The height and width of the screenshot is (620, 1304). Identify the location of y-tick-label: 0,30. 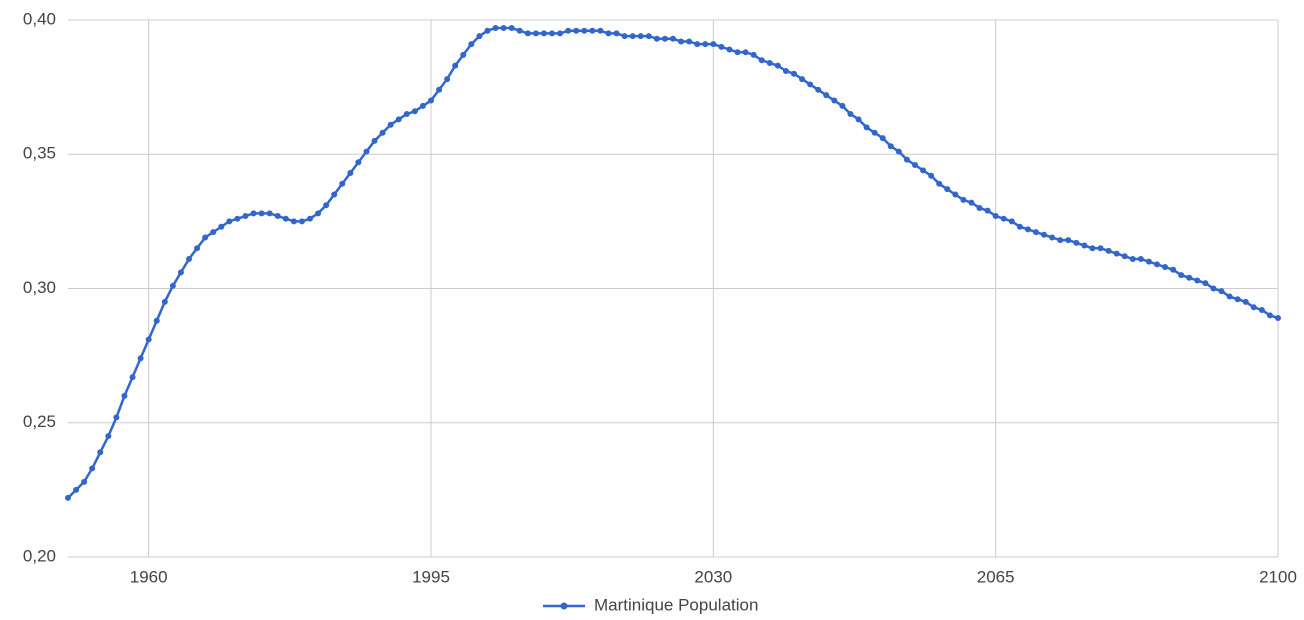
(39, 287).